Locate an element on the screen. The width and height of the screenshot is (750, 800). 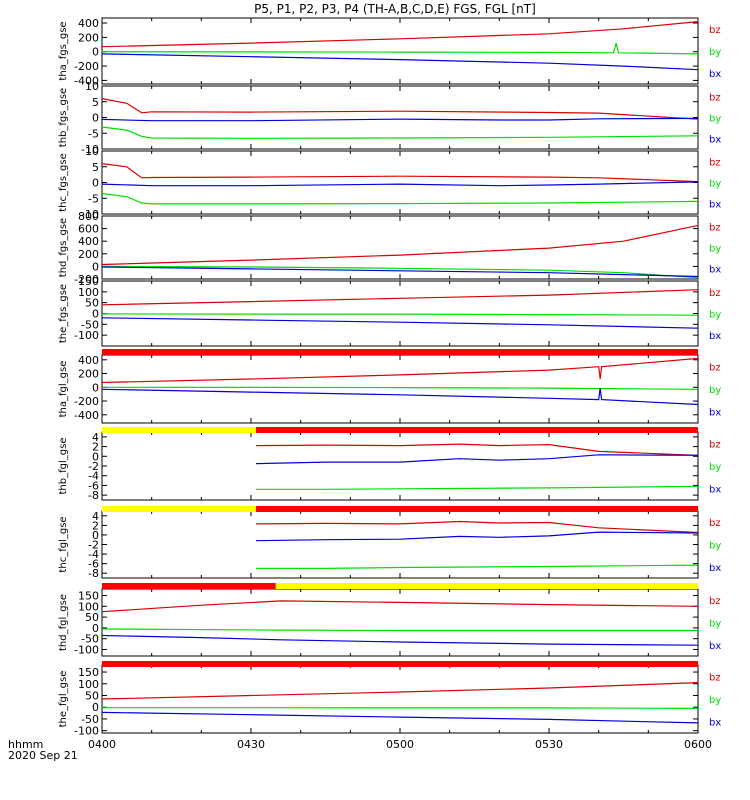
y-axis-label: thd_fgl_gse is located at coordinates (63, 622).